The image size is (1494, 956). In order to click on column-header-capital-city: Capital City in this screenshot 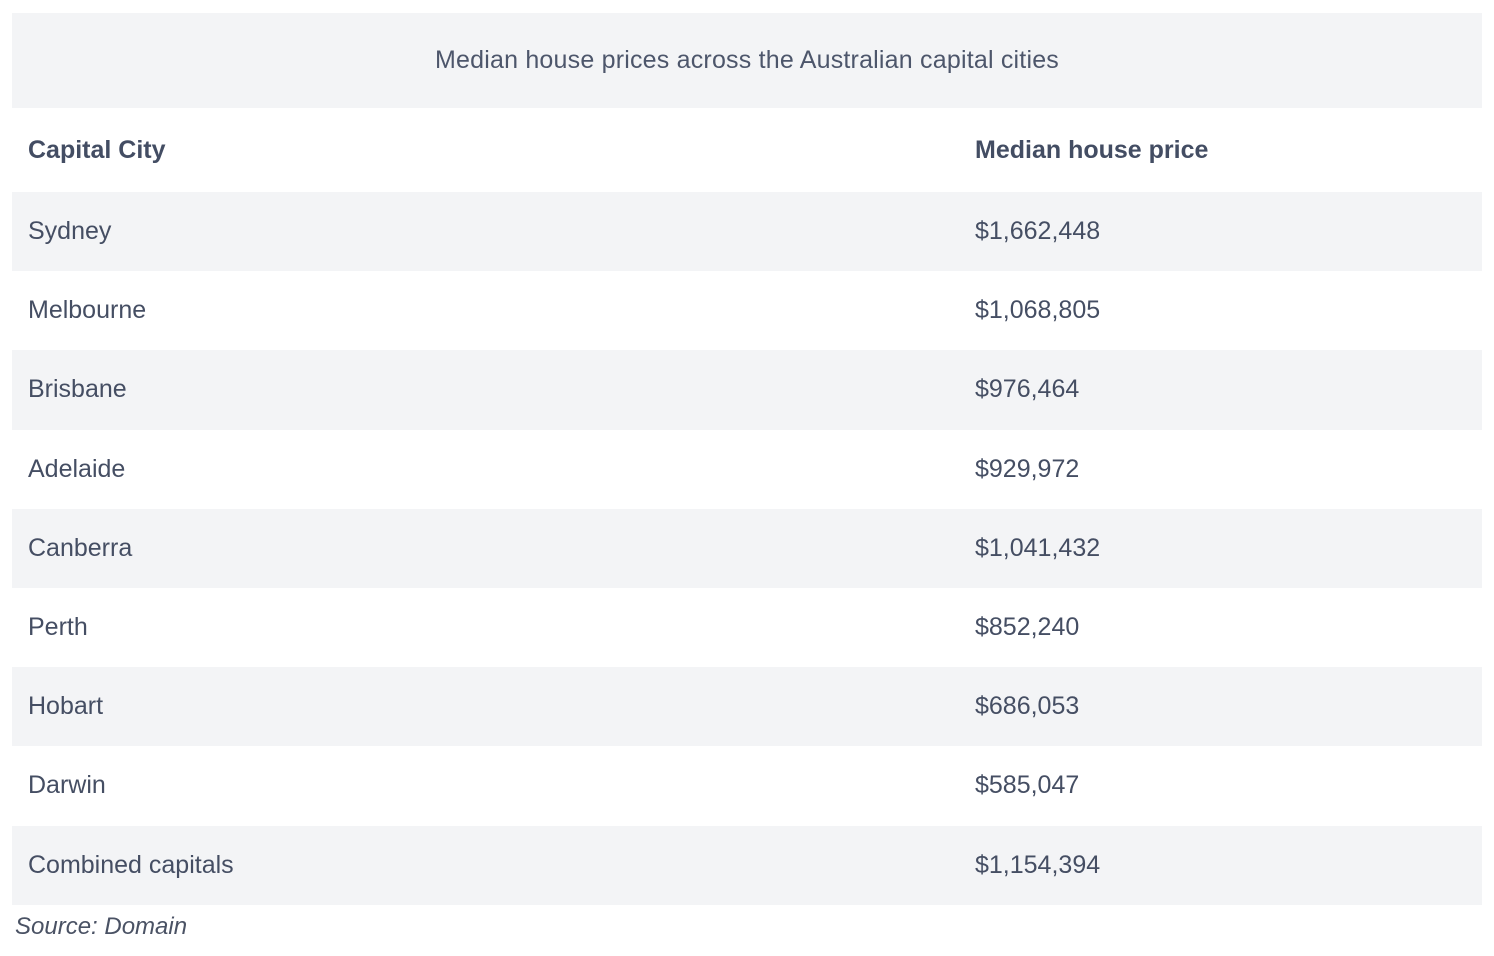, I will do `click(97, 149)`.